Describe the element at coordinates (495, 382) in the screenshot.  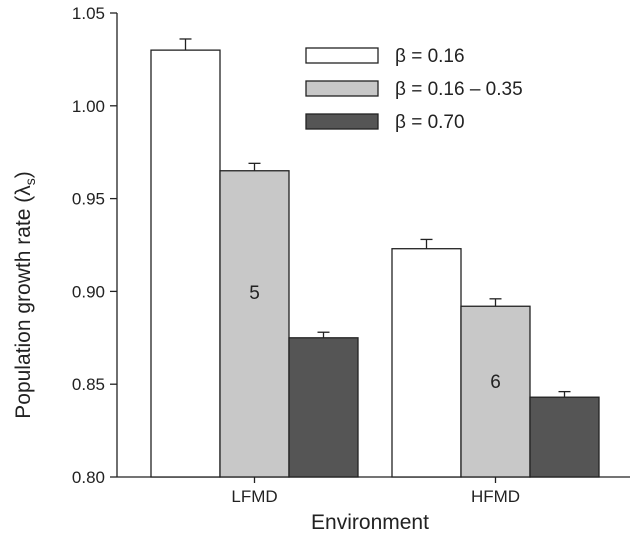
I see `bar-annotation: 6` at that location.